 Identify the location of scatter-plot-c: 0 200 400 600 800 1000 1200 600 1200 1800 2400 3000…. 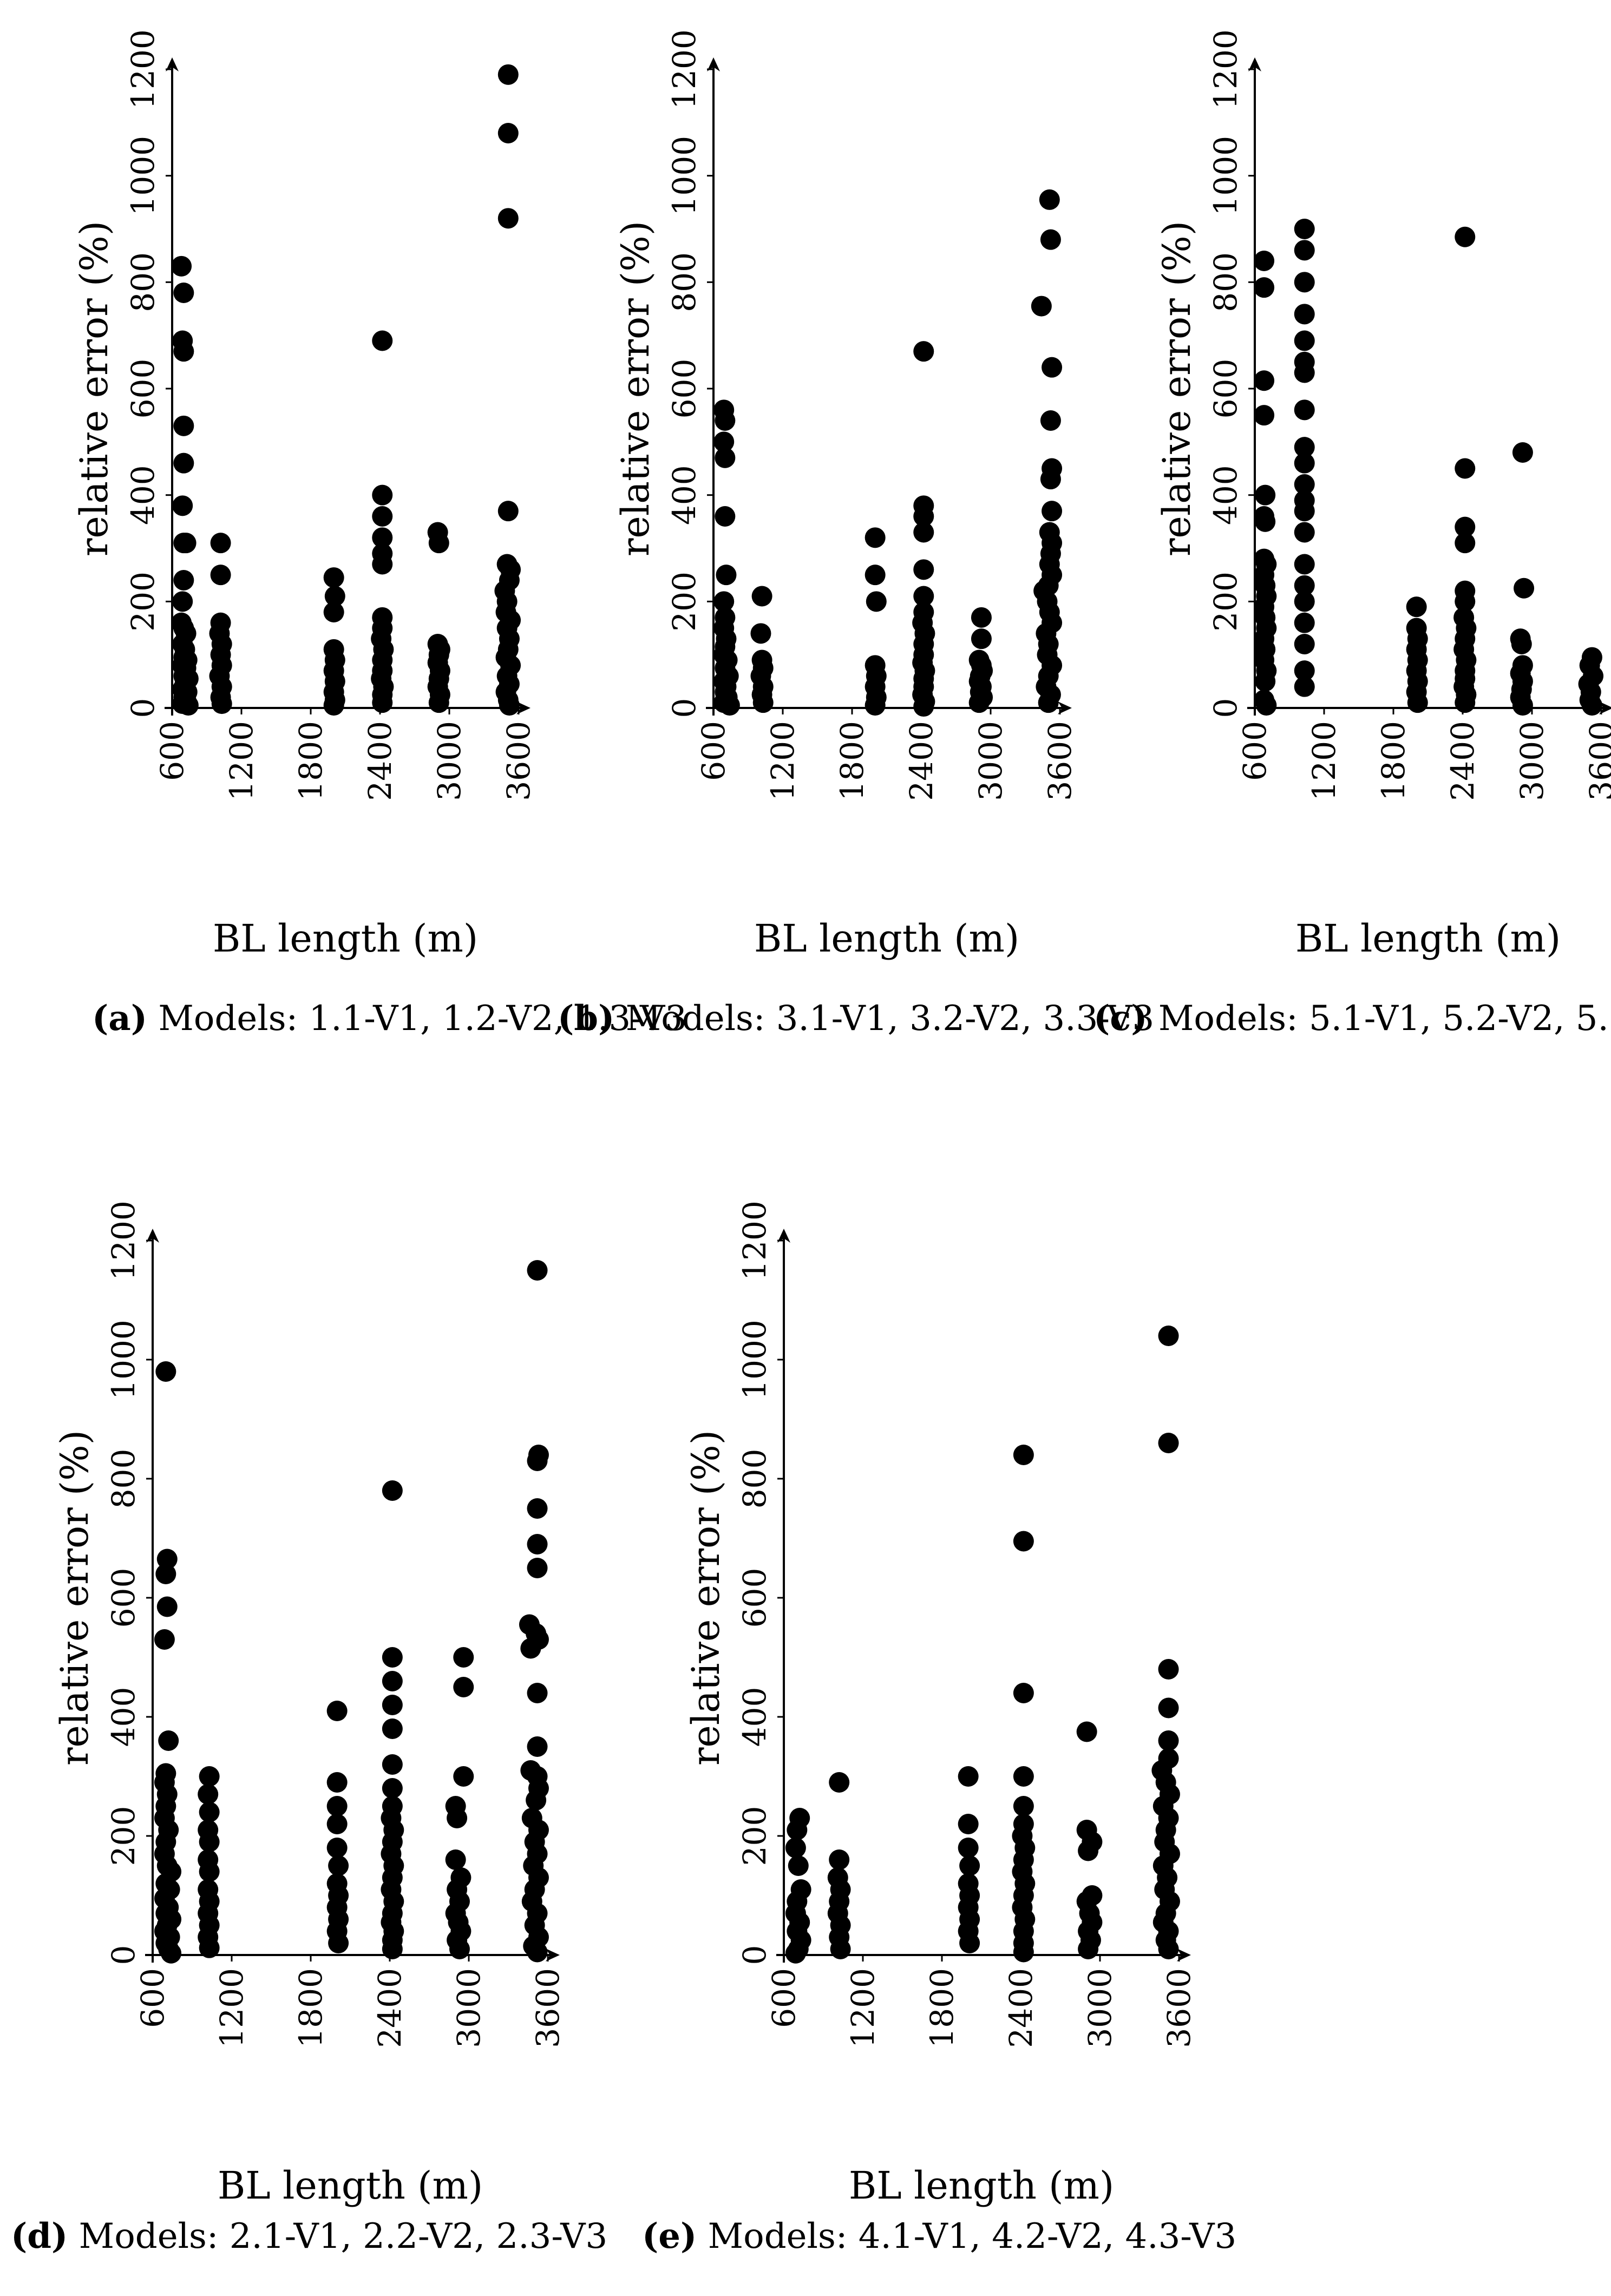
(1383, 495).